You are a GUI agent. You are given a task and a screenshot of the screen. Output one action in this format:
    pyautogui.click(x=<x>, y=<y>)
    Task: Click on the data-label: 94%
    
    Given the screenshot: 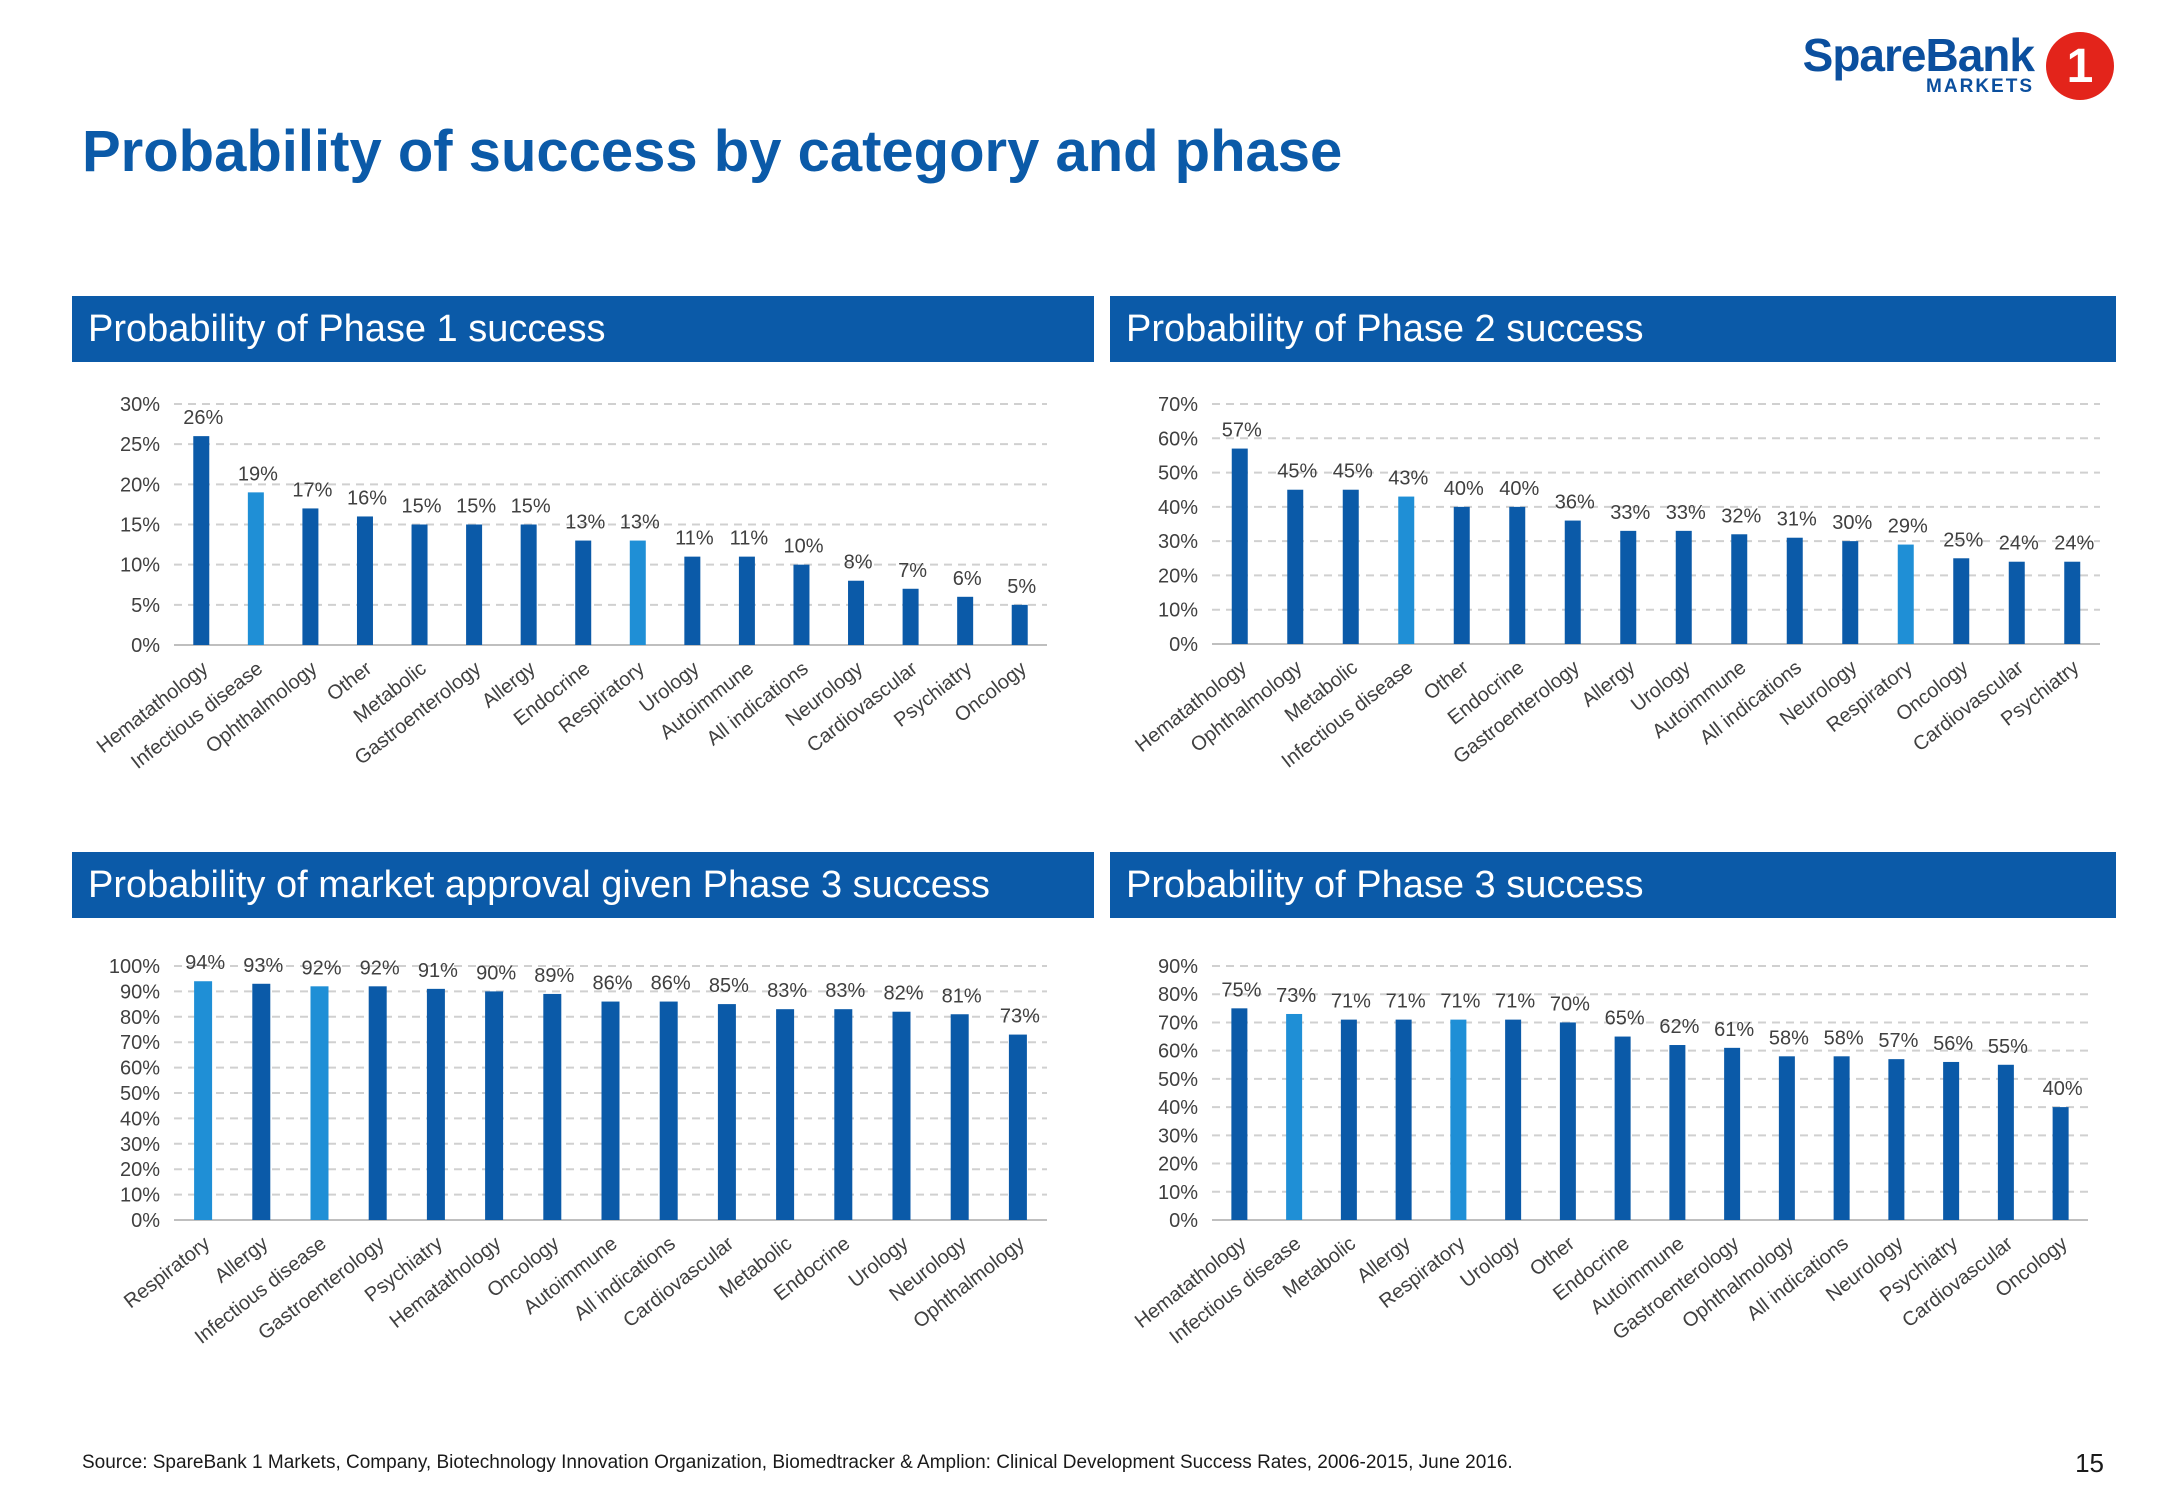 What is the action you would take?
    pyautogui.click(x=205, y=963)
    